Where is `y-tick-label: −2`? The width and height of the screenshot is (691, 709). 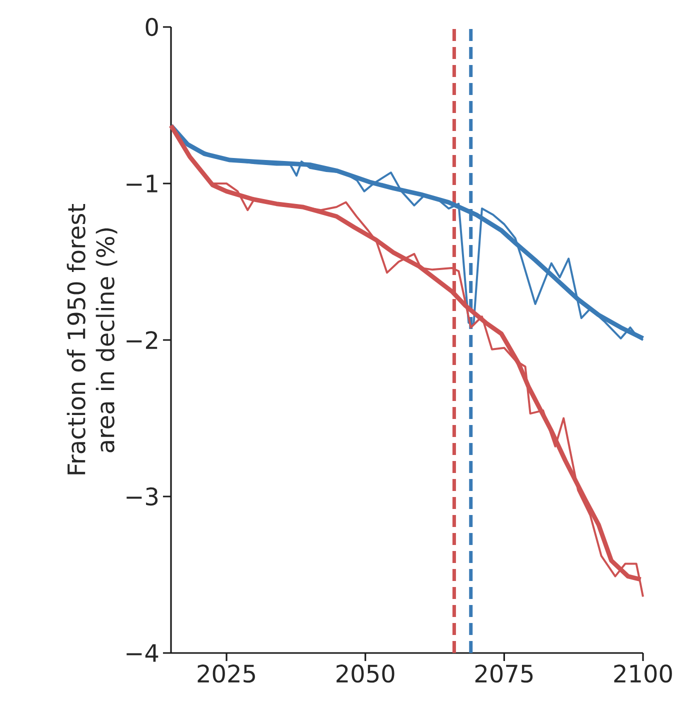 y-tick-label: −2 is located at coordinates (142, 340).